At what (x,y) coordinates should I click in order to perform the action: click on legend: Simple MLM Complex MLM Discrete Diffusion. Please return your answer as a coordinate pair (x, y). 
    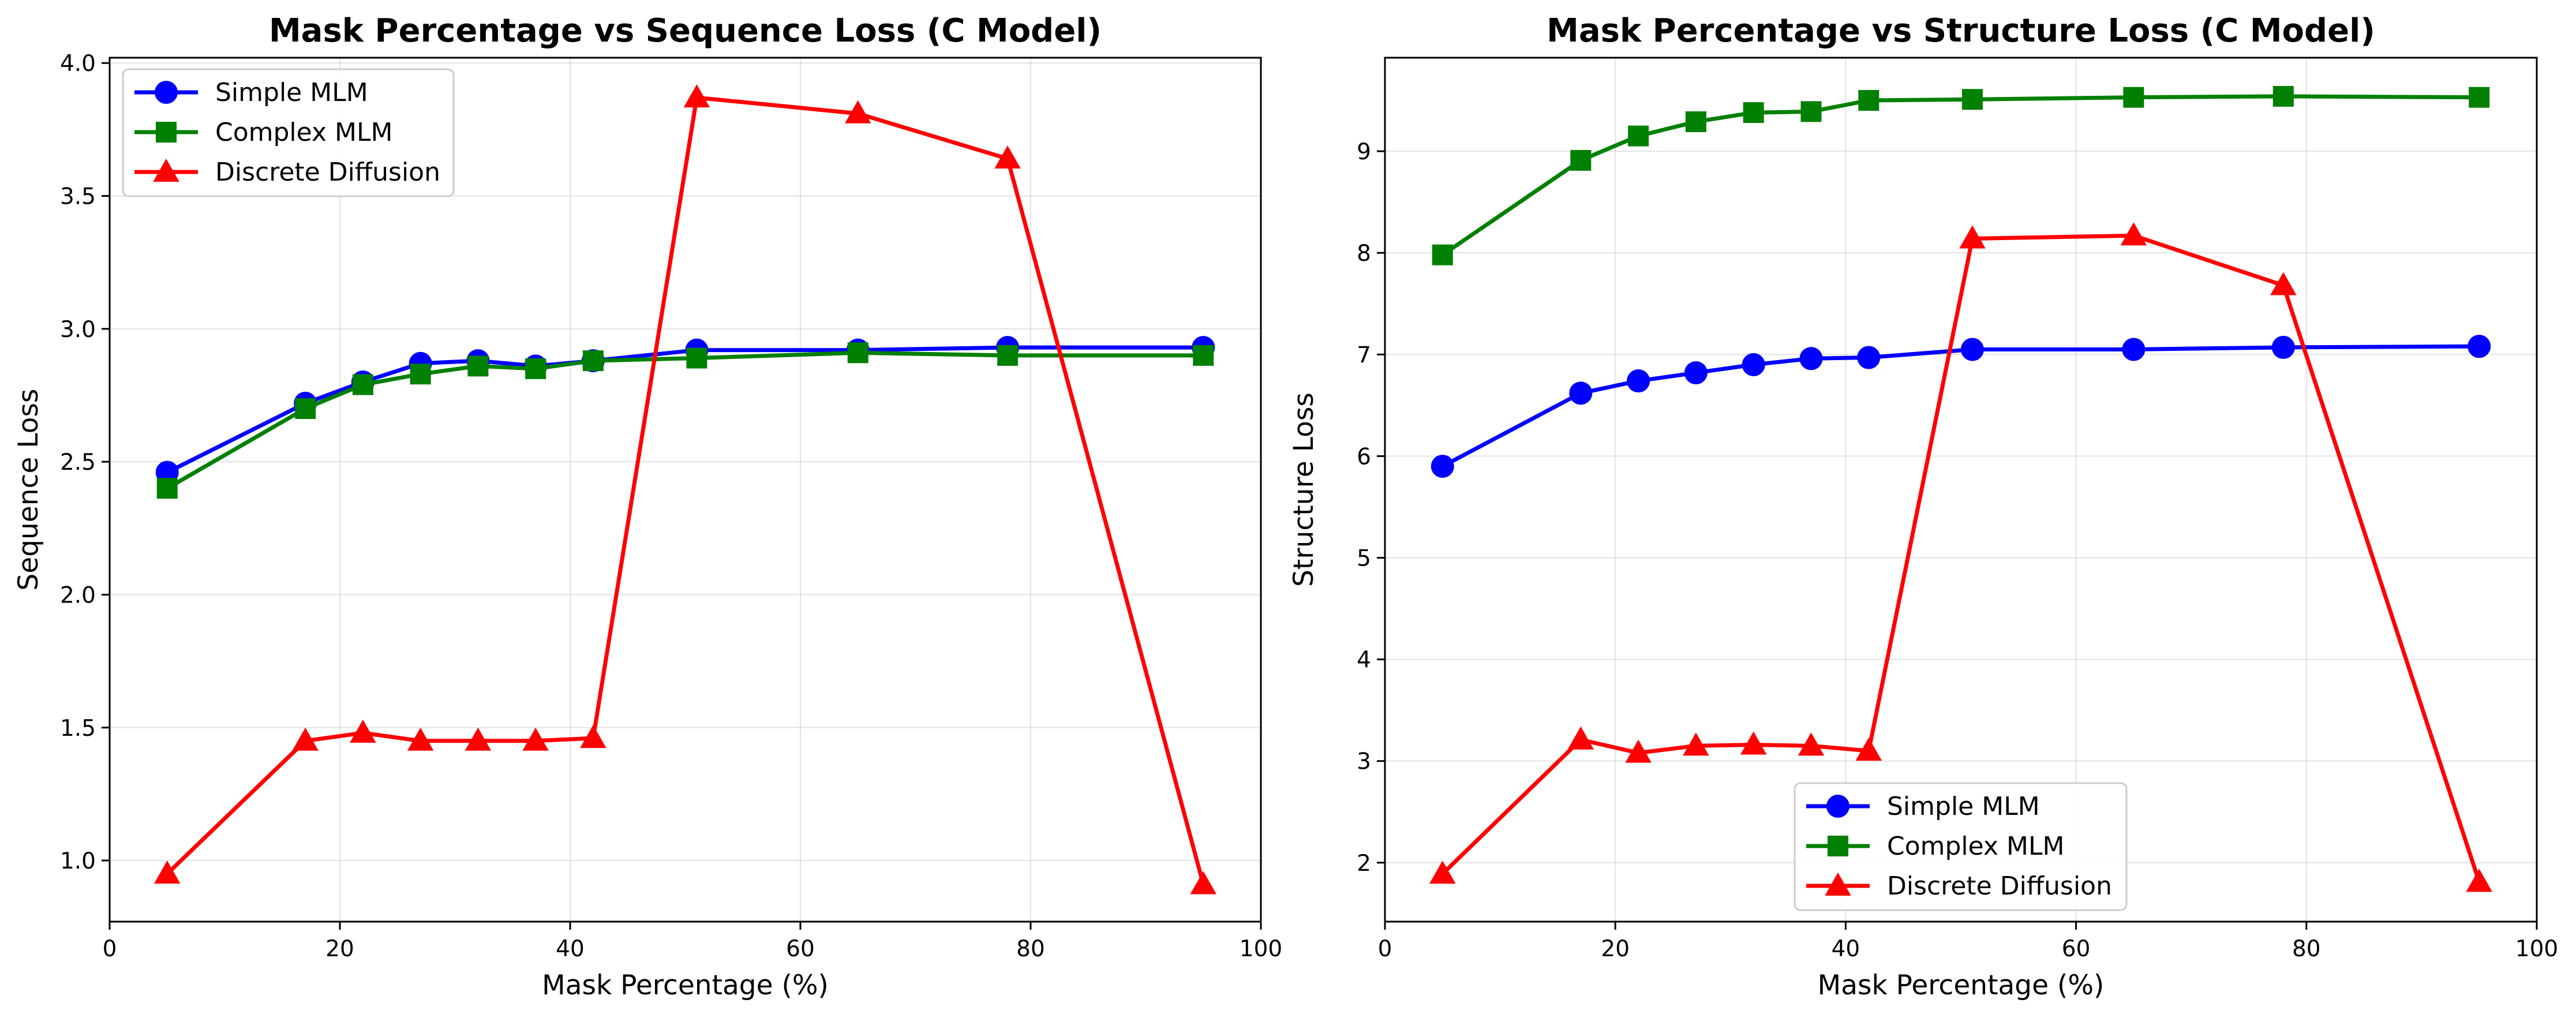
    Looking at the image, I should click on (288, 132).